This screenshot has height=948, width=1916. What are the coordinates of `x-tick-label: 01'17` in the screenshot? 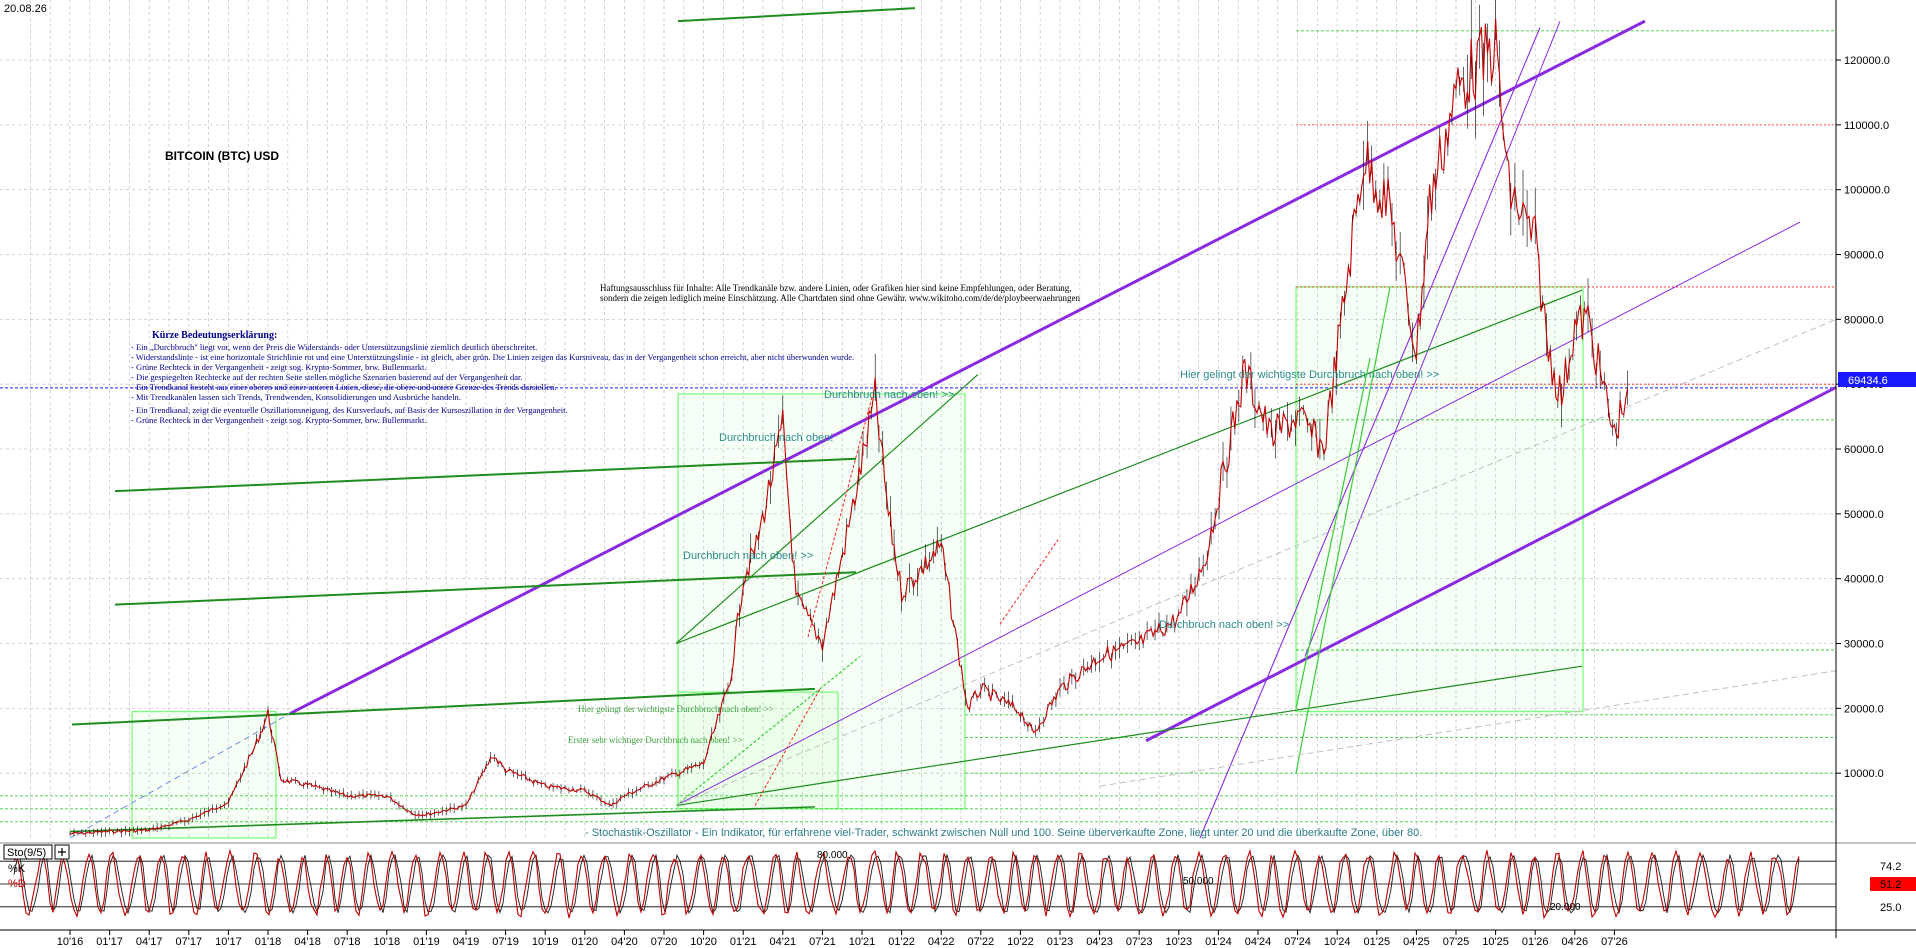 It's located at (109, 942).